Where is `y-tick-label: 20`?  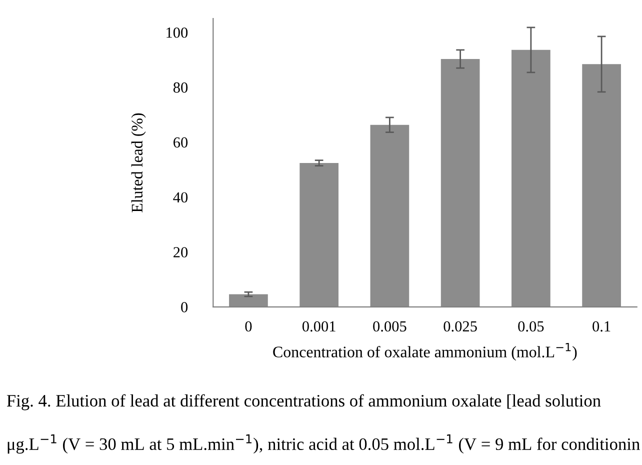 y-tick-label: 20 is located at coordinates (181, 252).